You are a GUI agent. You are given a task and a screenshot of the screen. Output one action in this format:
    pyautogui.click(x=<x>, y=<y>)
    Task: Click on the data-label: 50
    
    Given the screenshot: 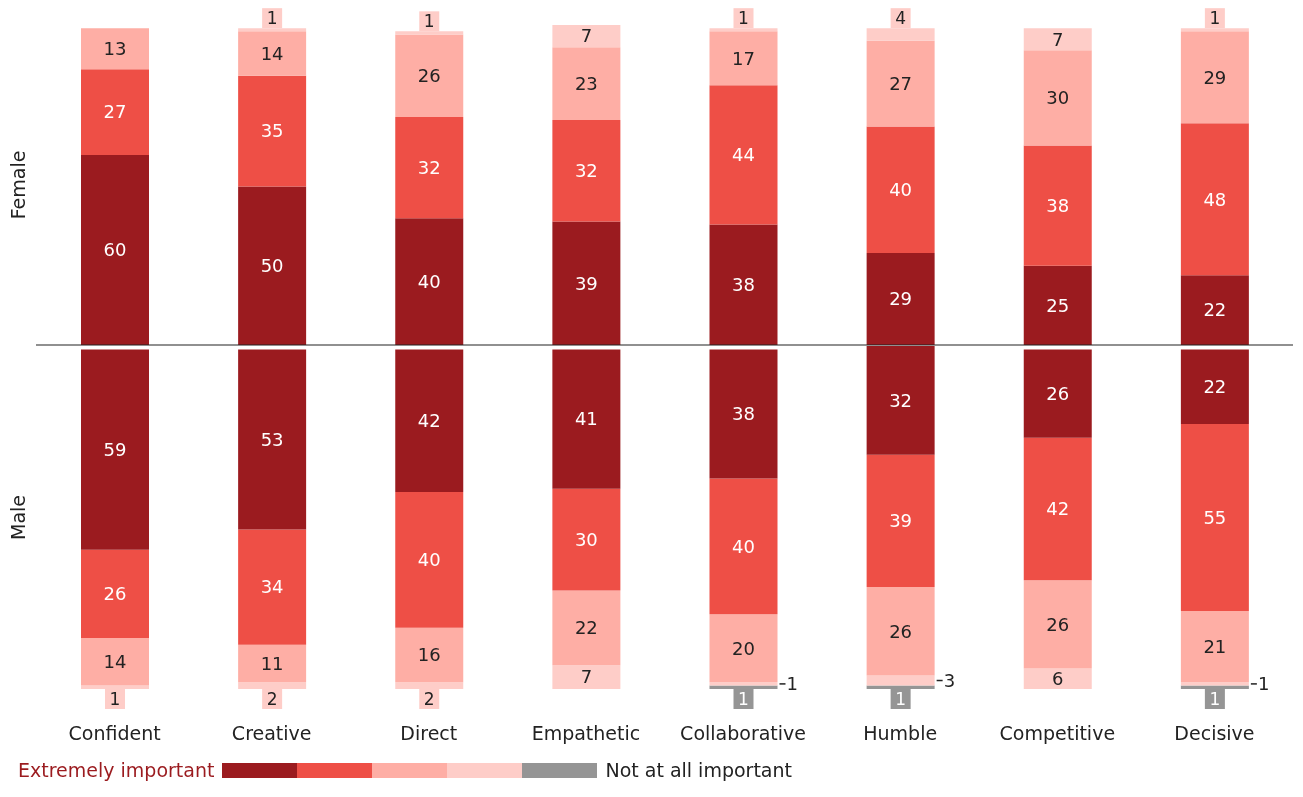 What is the action you would take?
    pyautogui.click(x=272, y=266)
    